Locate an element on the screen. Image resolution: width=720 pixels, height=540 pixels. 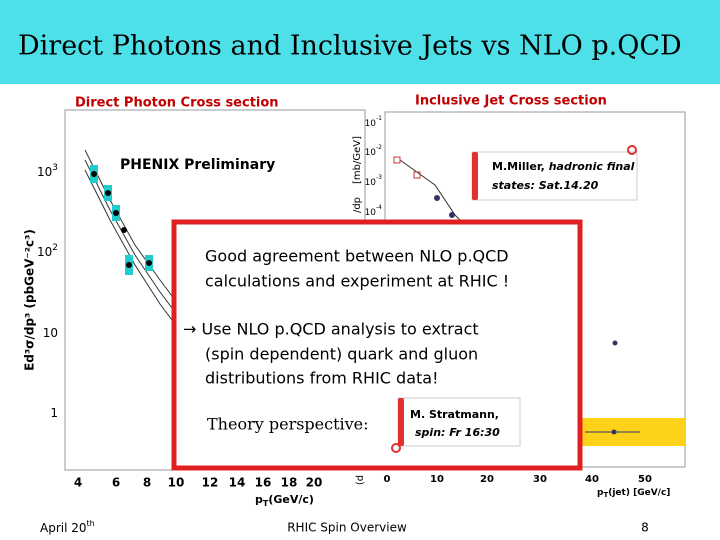
y-tick-label: 10⁻¹ is located at coordinates (374, 122).